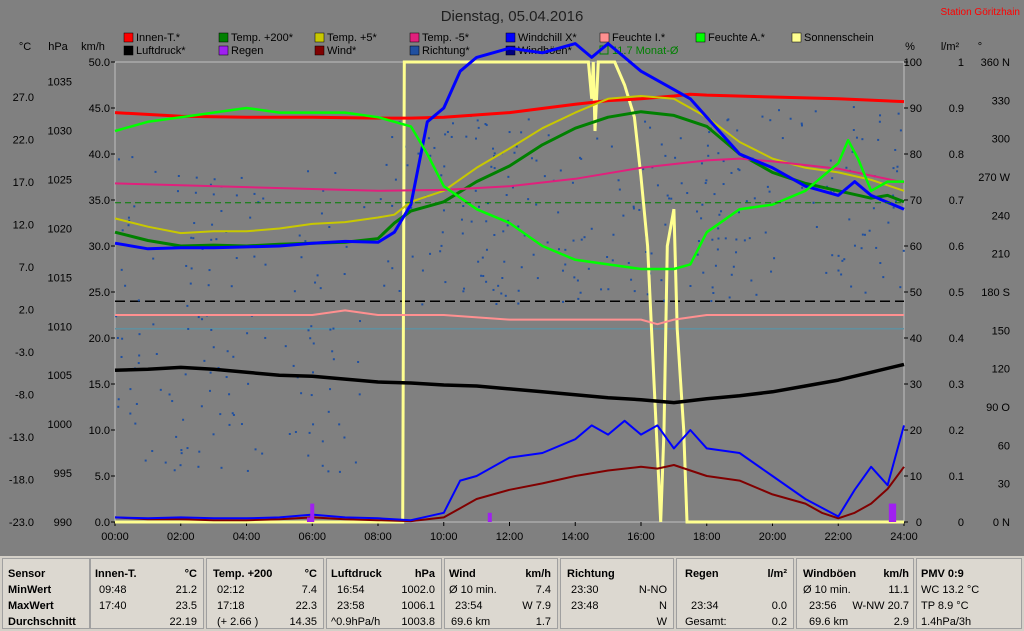 The width and height of the screenshot is (1024, 631). What do you see at coordinates (238, 622) in the screenshot?
I see `temp200-trend: (+ 2.66 )` at bounding box center [238, 622].